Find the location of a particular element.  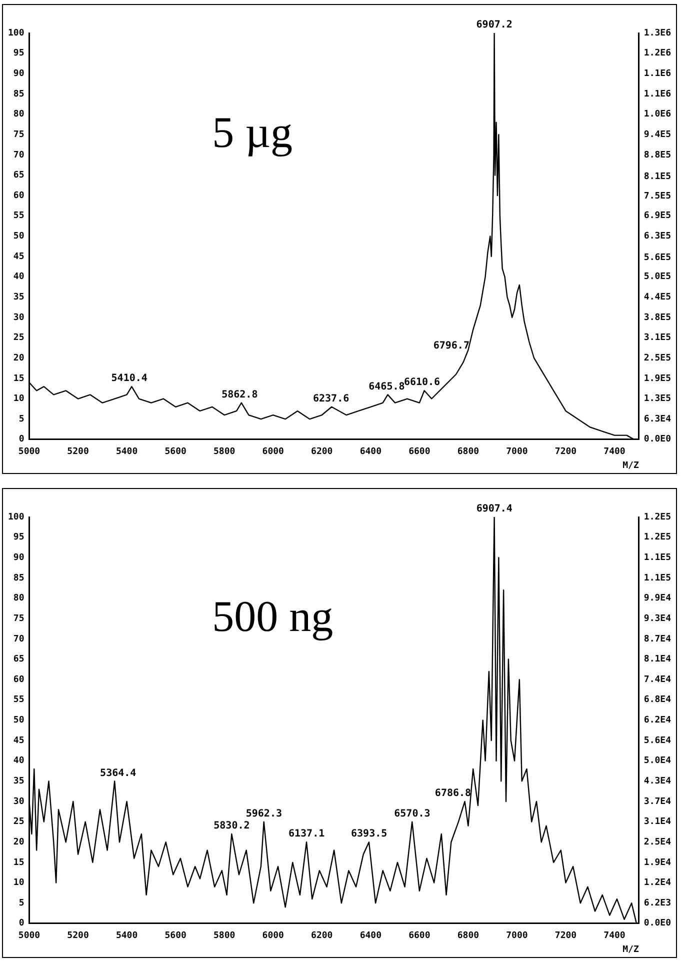

y2-tick-label: 5.0E4 is located at coordinates (658, 761).